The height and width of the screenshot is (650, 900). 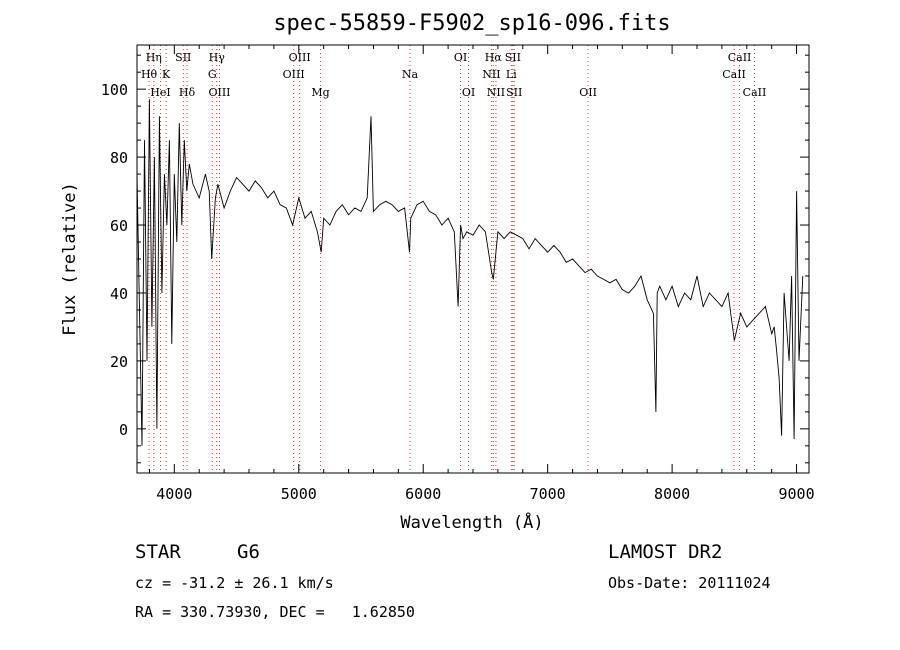 What do you see at coordinates (320, 92) in the screenshot?
I see `marker-label: Mg` at bounding box center [320, 92].